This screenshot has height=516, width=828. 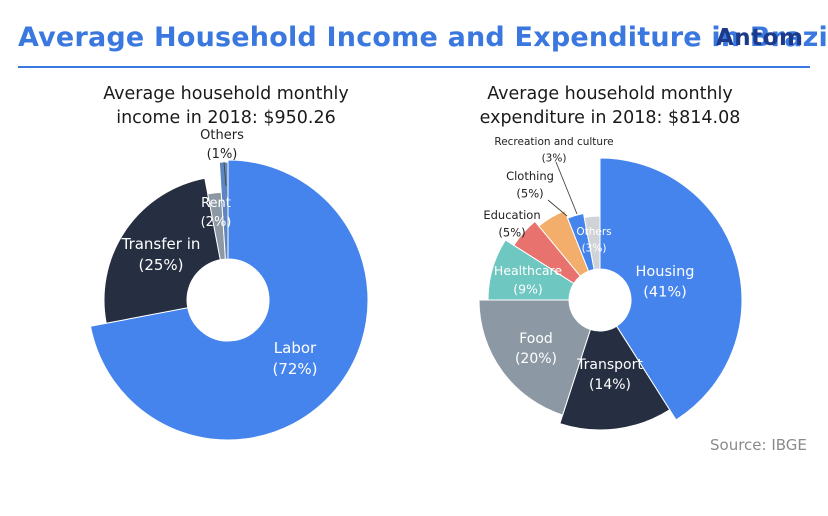 I want to click on value-healthcare: (9%), so click(x=528, y=289).